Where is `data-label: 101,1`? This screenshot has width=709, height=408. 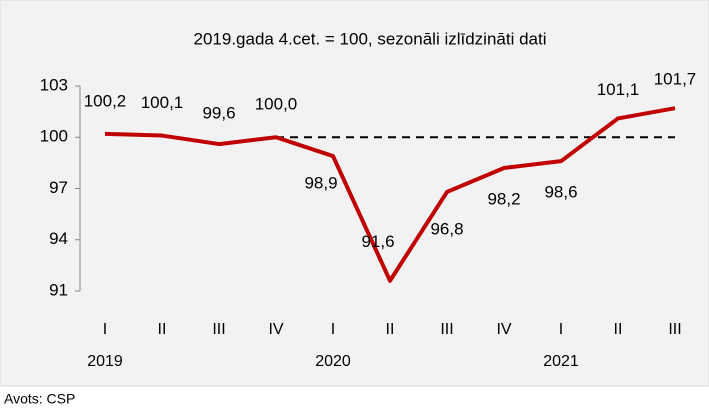
data-label: 101,1 is located at coordinates (618, 89).